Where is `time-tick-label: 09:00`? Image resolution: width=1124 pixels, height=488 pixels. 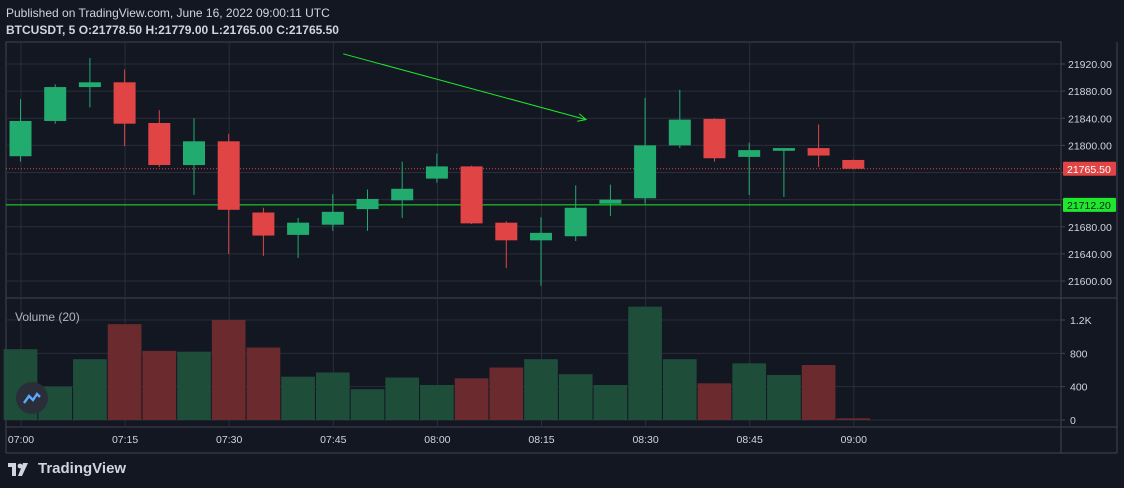 time-tick-label: 09:00 is located at coordinates (854, 440).